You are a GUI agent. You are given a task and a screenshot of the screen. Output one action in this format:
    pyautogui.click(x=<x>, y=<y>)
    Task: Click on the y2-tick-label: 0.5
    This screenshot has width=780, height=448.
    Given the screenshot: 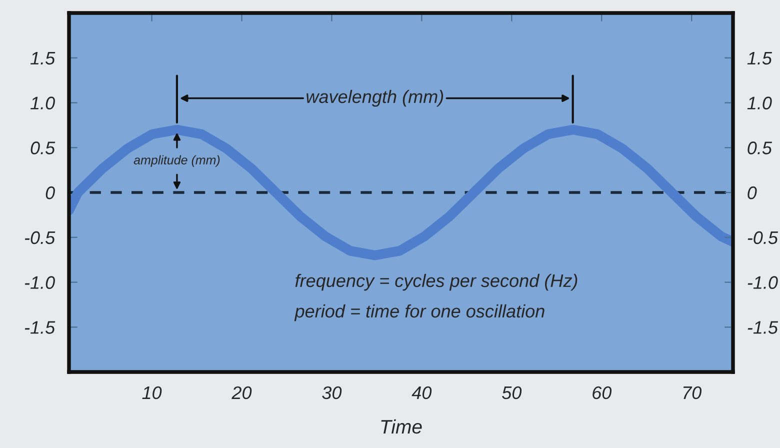 What is the action you would take?
    pyautogui.click(x=760, y=148)
    